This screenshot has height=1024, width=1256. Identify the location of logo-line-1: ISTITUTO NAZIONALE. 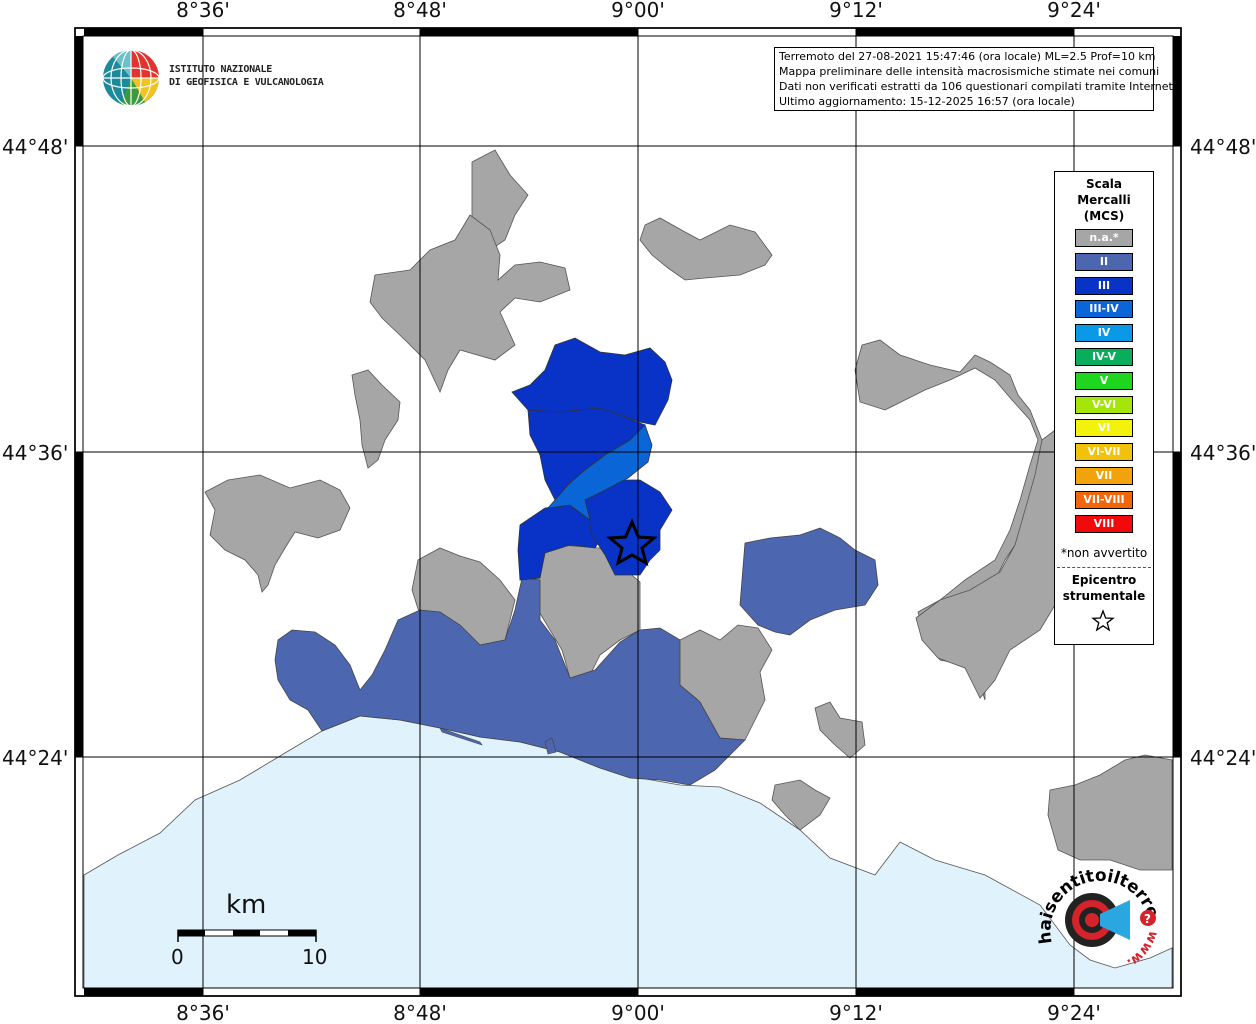
(220, 69).